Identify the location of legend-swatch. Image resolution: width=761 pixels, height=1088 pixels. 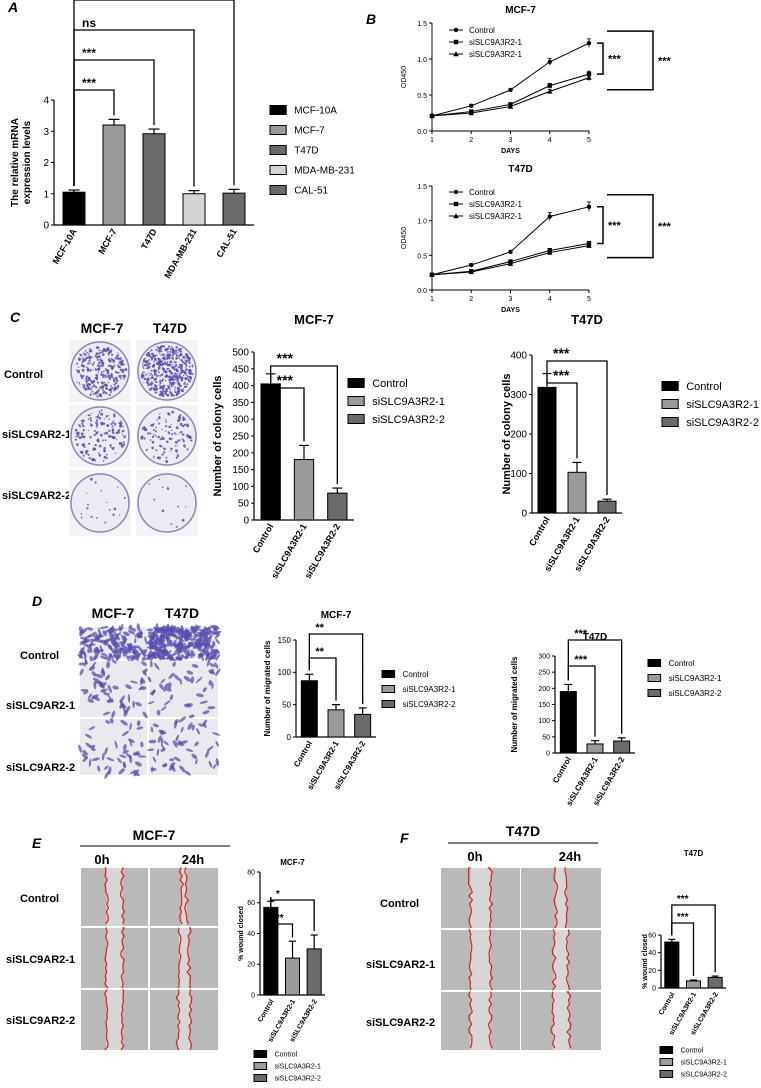
(670, 404).